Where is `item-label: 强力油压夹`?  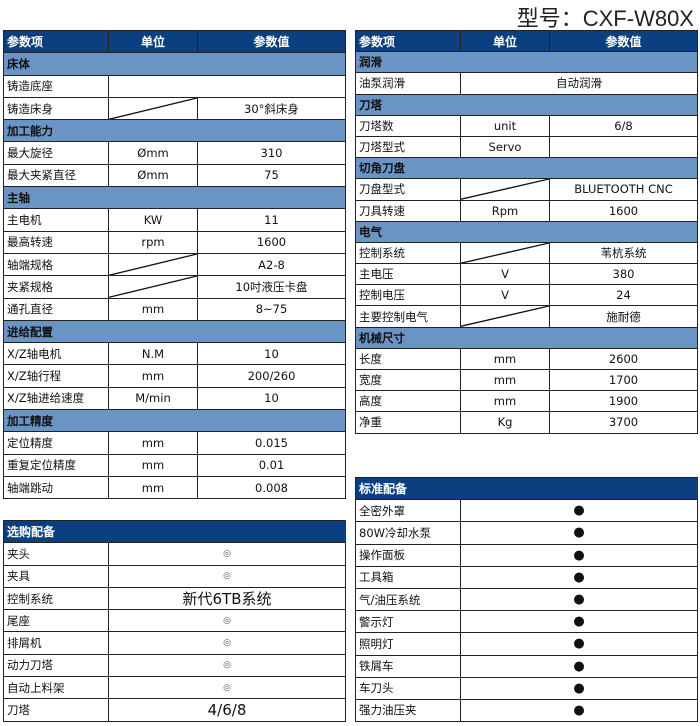
item-label: 强力油压夹 is located at coordinates (408, 710).